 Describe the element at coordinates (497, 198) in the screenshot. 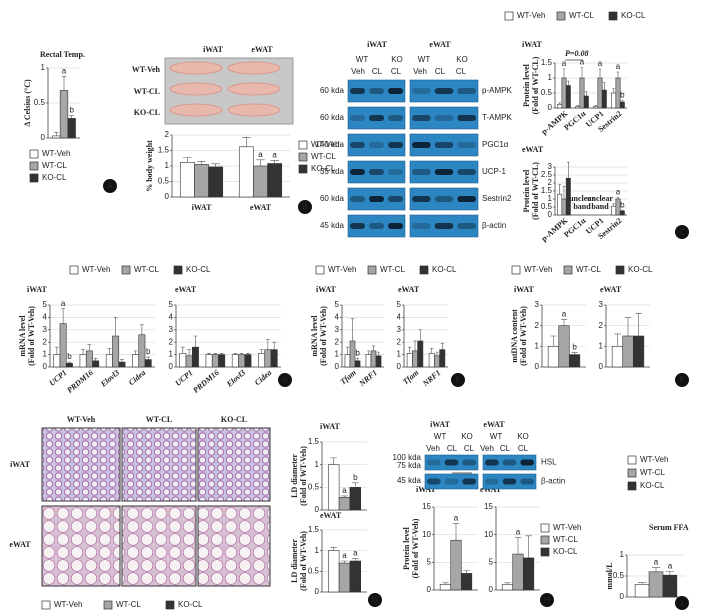

I see `blot-marker: Sestrin2` at that location.